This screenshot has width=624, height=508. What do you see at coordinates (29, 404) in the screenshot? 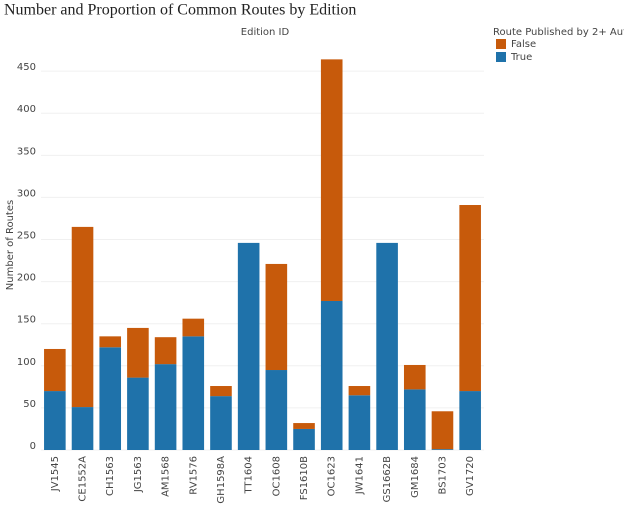
I see `y-tick-label: 50` at bounding box center [29, 404].